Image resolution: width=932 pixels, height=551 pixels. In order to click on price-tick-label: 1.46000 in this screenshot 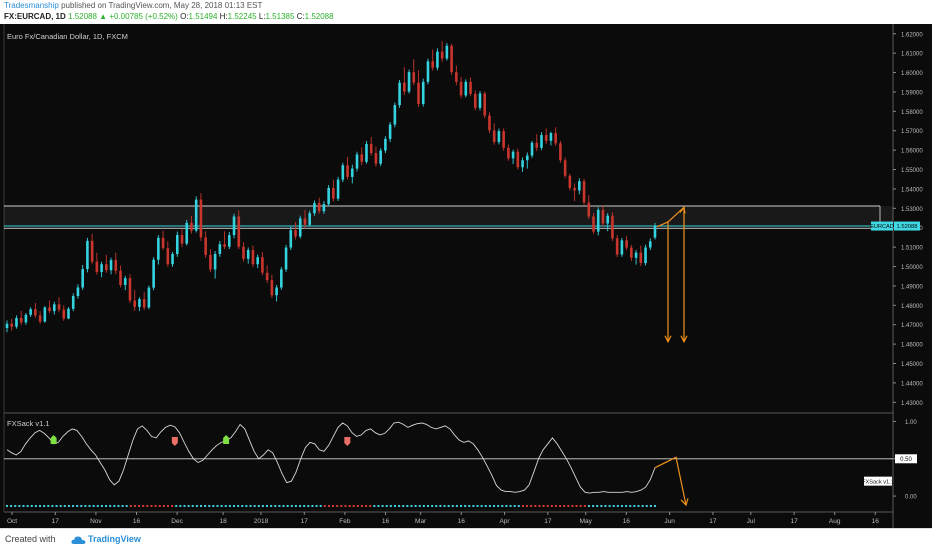, I will do `click(912, 346)`.